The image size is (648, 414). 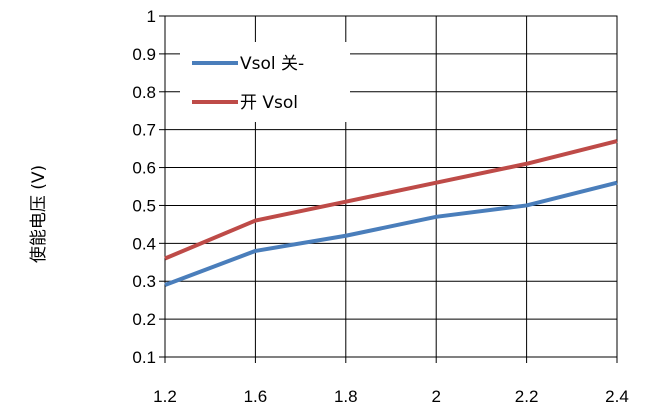 I want to click on x-tick-label: 1.6, so click(x=256, y=396).